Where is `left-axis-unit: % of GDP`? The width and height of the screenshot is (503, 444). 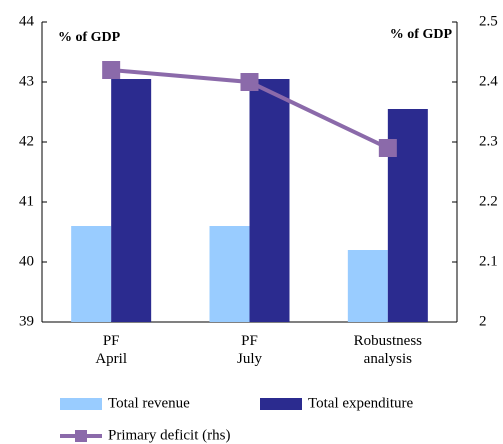 left-axis-unit: % of GDP is located at coordinates (89, 37).